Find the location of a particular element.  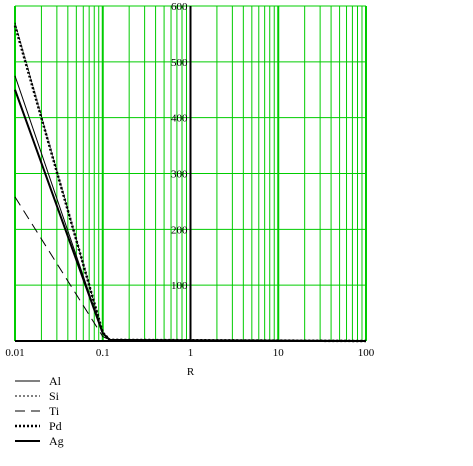

y-tick-label: 400 is located at coordinates (179, 119).